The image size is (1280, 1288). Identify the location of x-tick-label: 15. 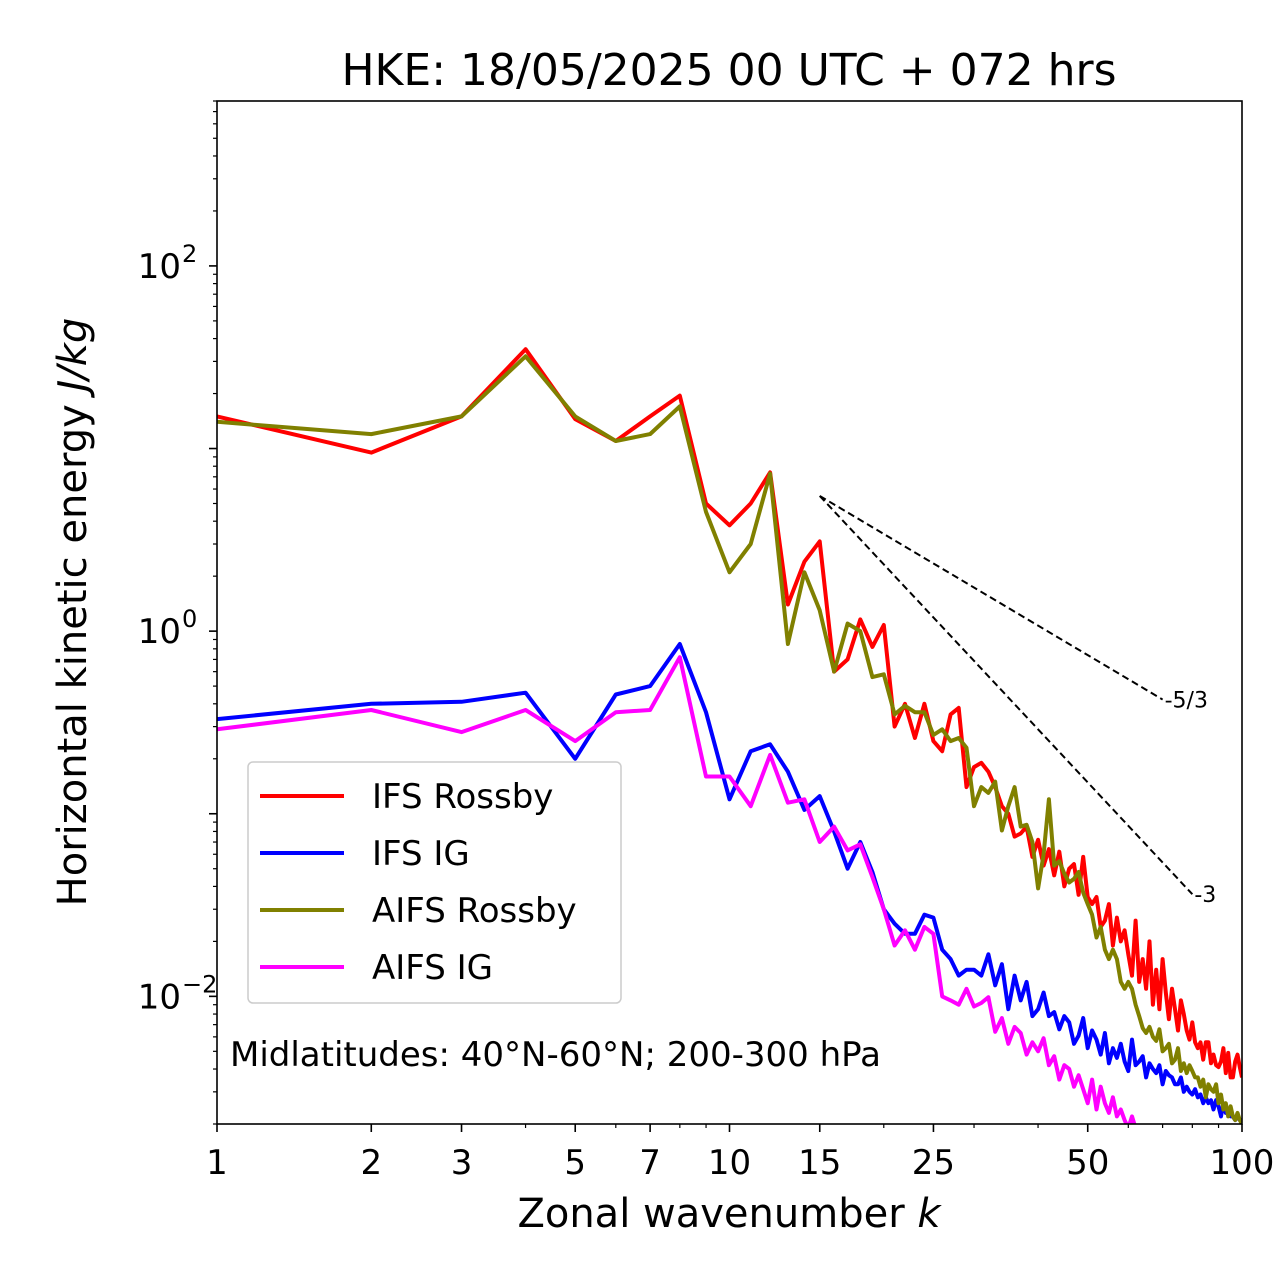
(819, 1163).